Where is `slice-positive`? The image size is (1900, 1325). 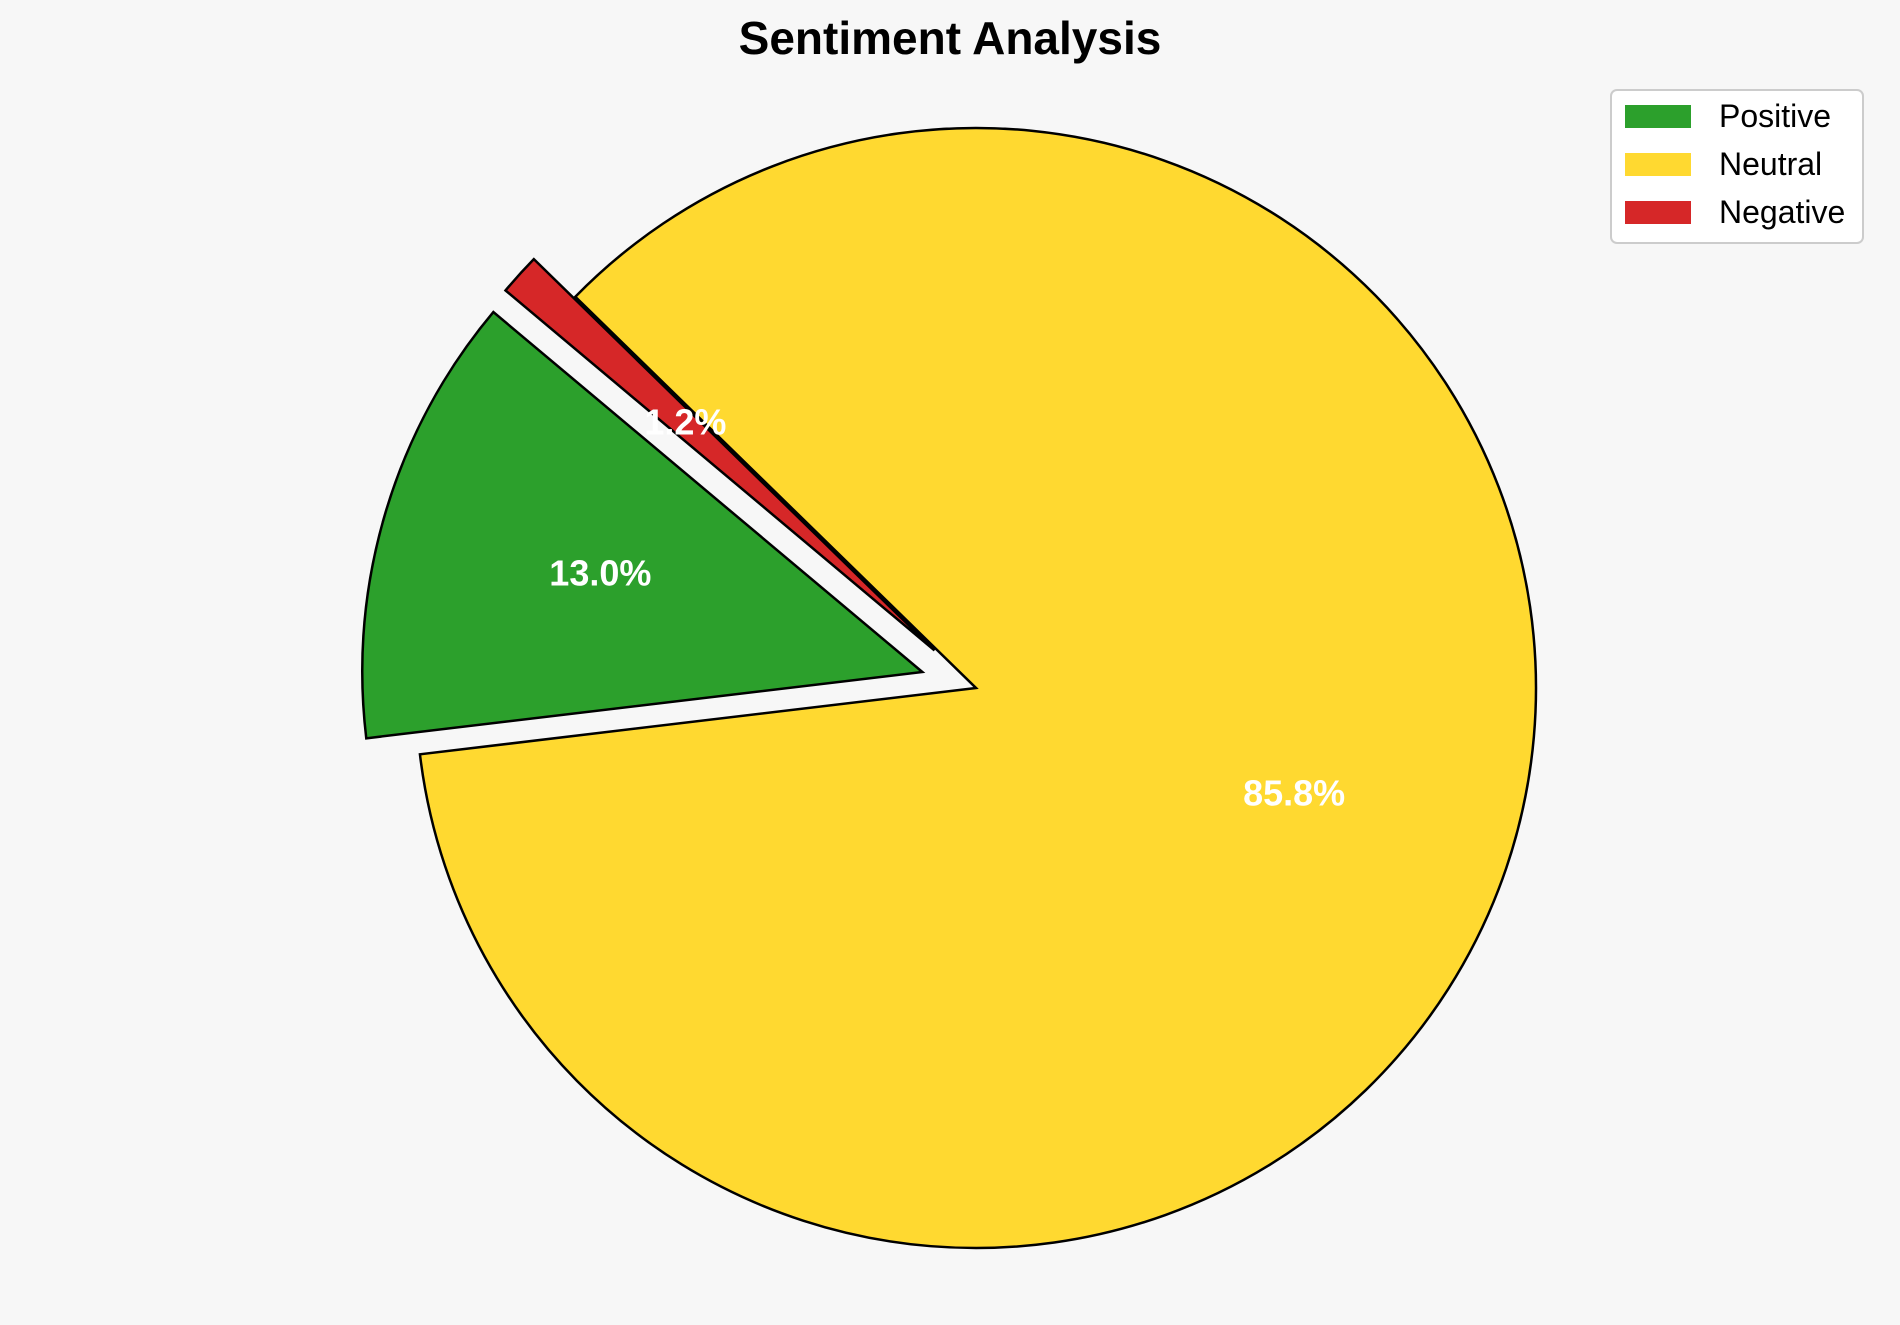 slice-positive is located at coordinates (643, 525).